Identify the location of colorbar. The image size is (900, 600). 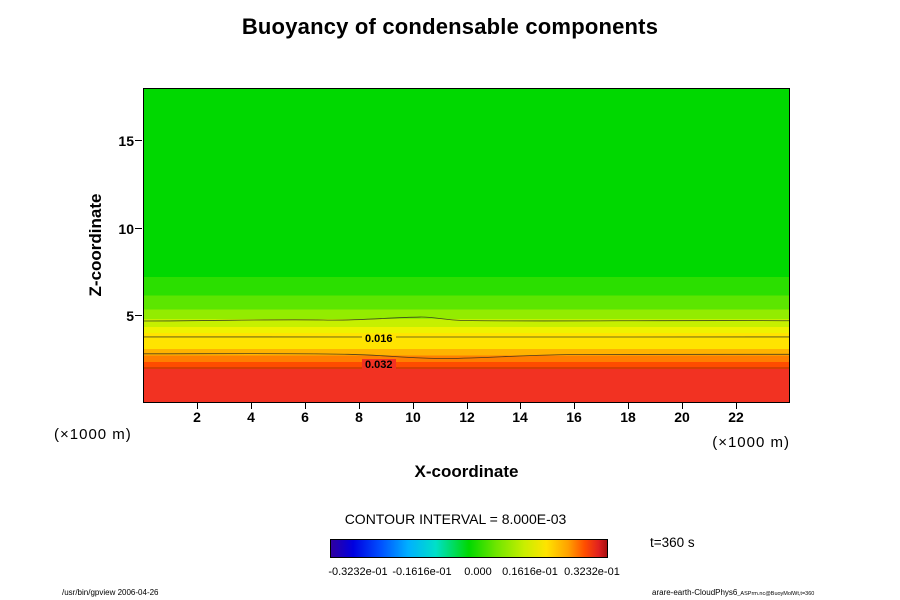
(469, 548).